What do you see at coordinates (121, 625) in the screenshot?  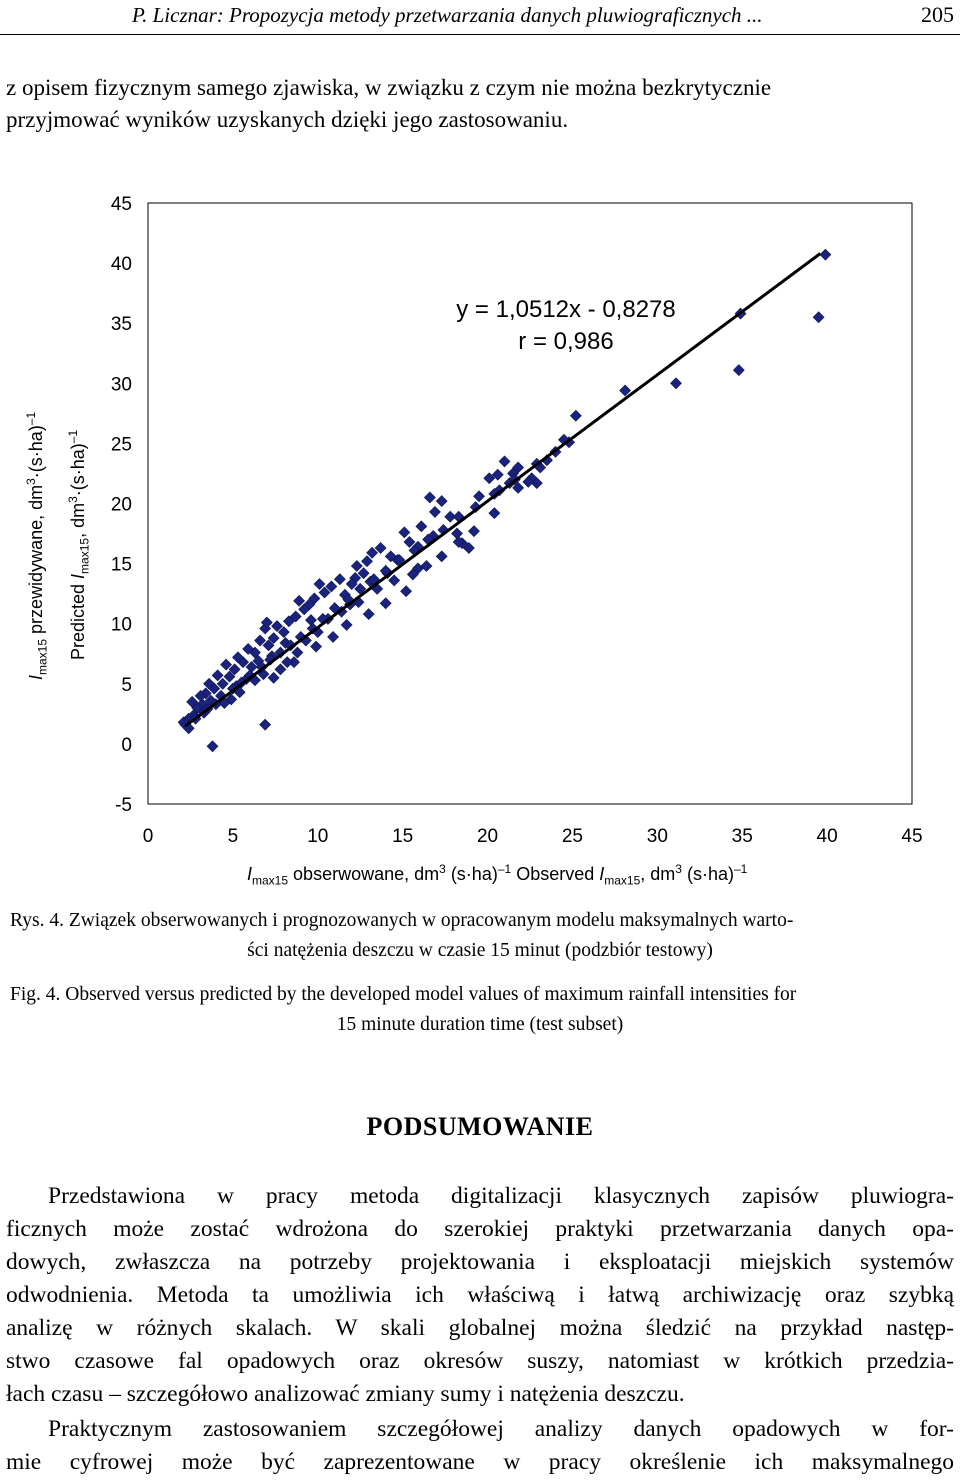 I see `y-tick-label: 10` at bounding box center [121, 625].